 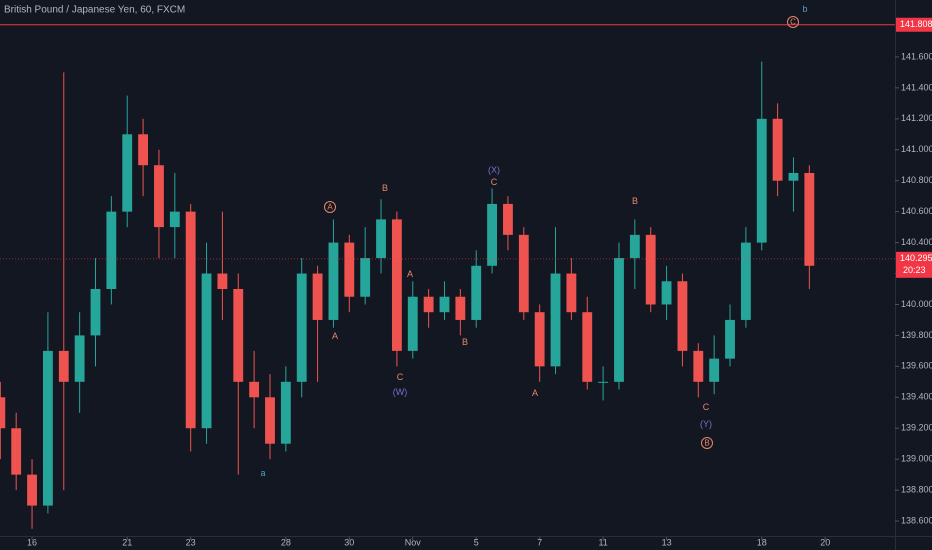 I want to click on horizontal-line-label-box, so click(x=914, y=24).